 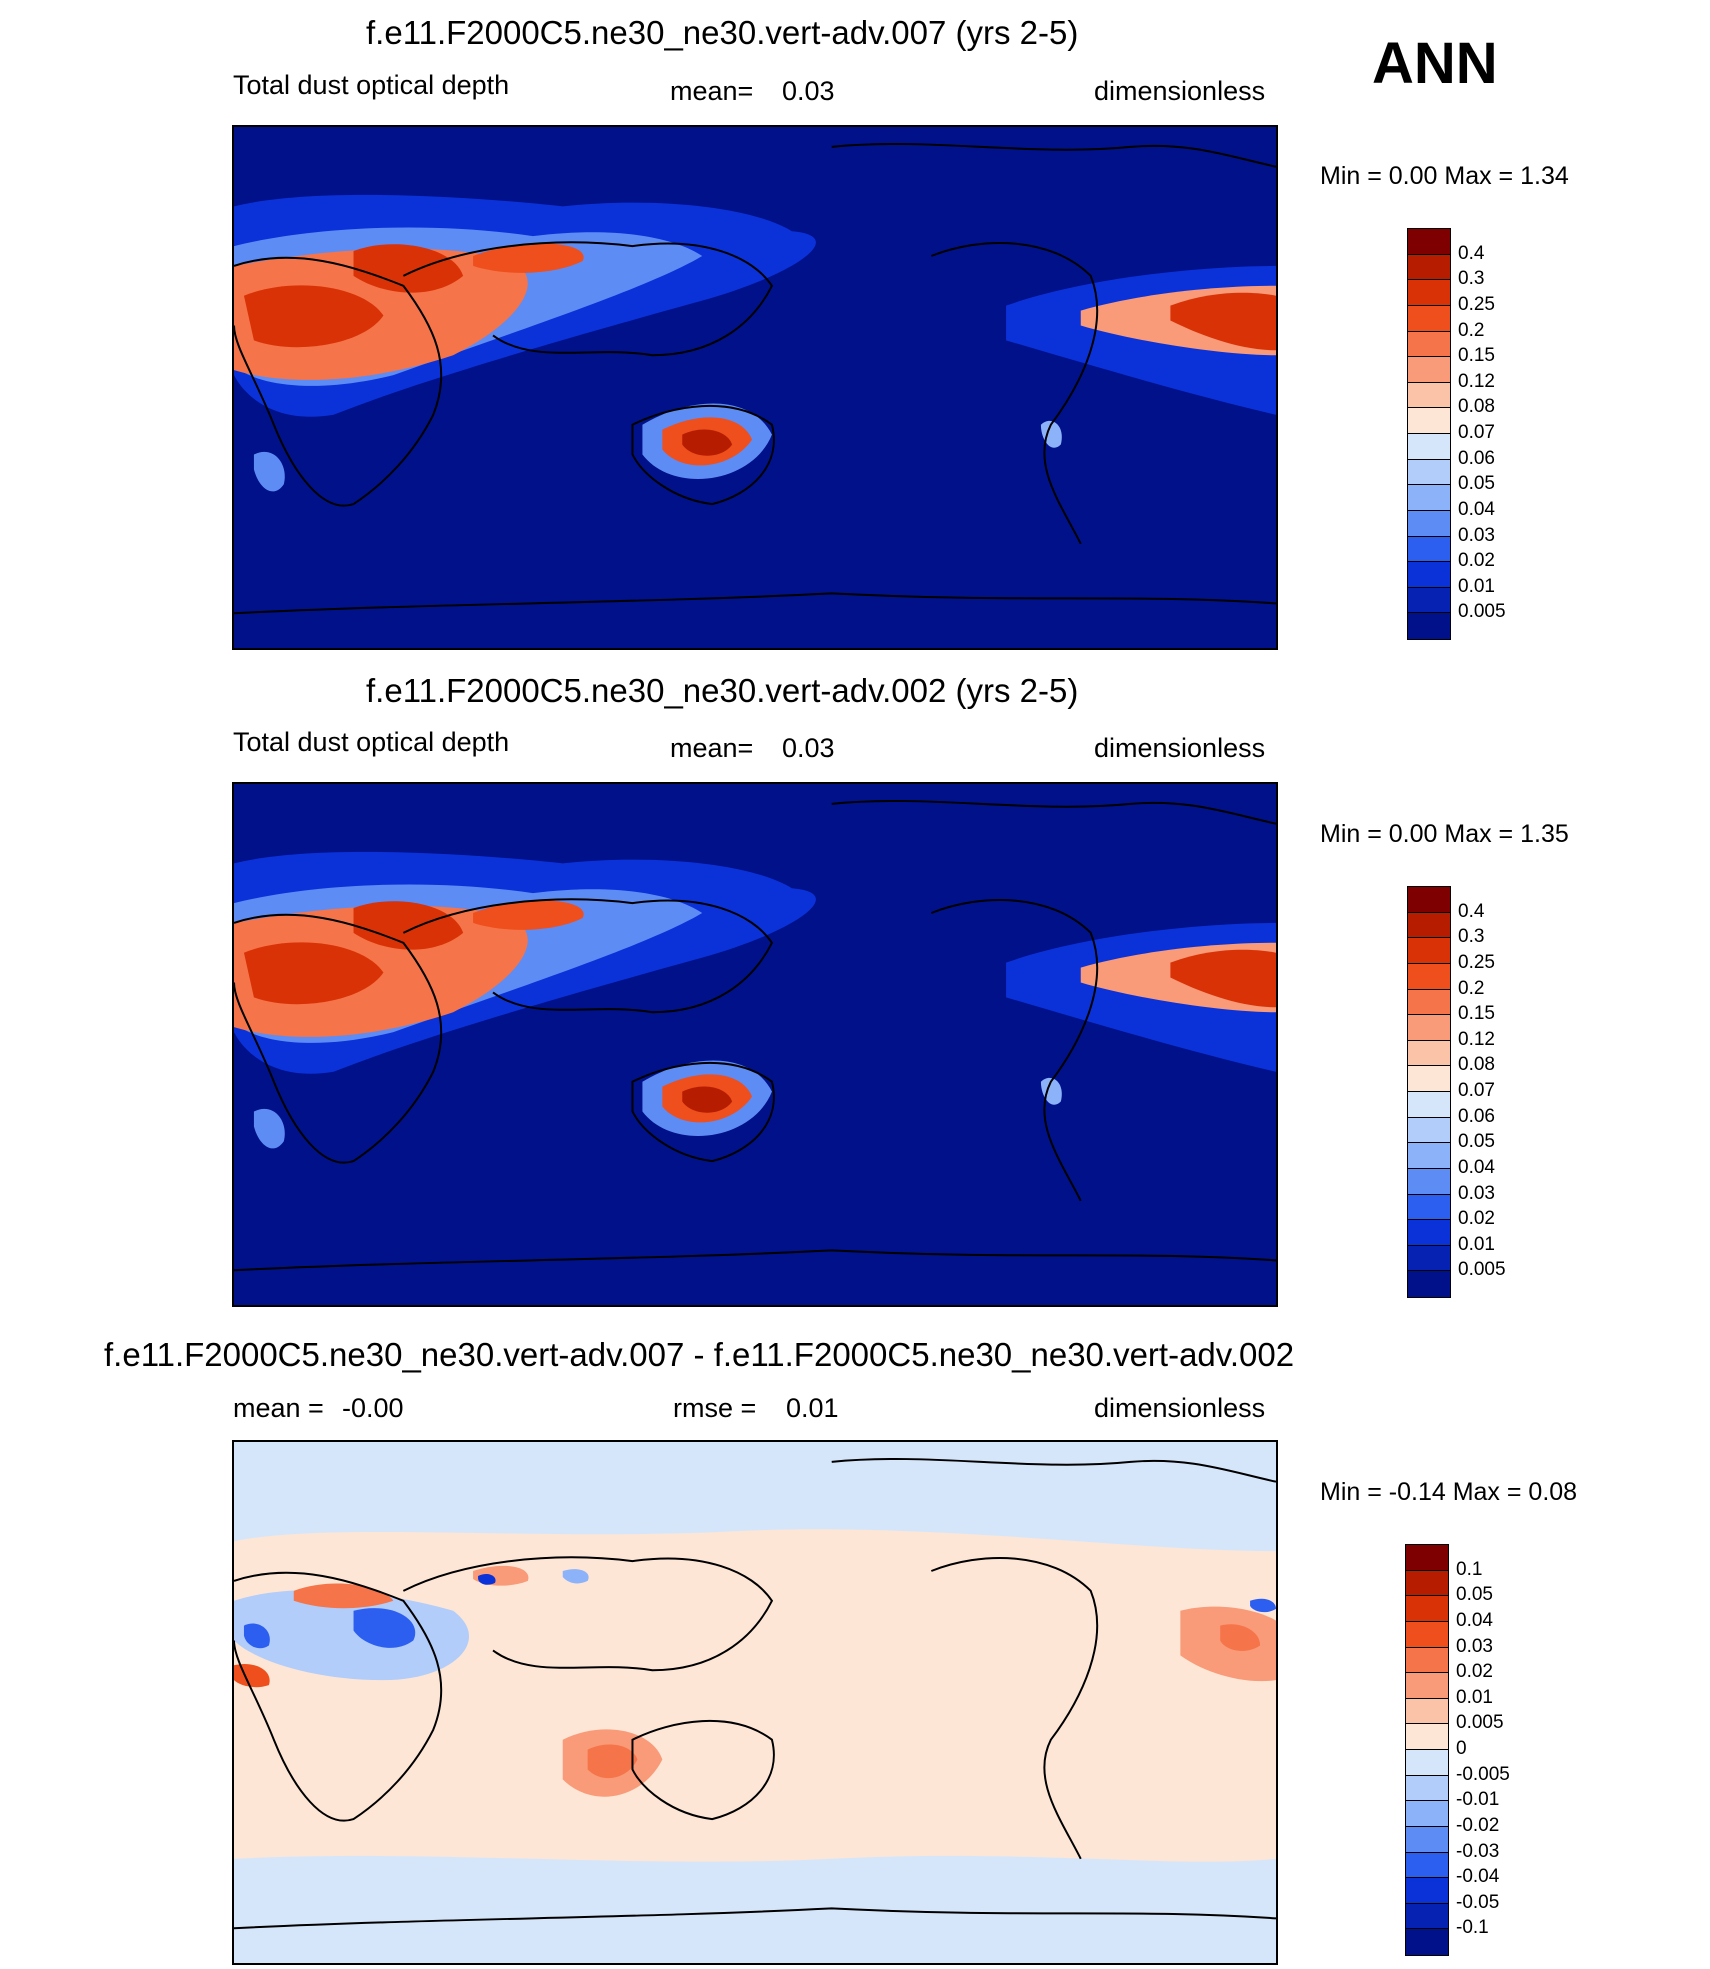 I want to click on panel1-minmax: Min = 0.00 Max = 1.34, so click(x=1444, y=176).